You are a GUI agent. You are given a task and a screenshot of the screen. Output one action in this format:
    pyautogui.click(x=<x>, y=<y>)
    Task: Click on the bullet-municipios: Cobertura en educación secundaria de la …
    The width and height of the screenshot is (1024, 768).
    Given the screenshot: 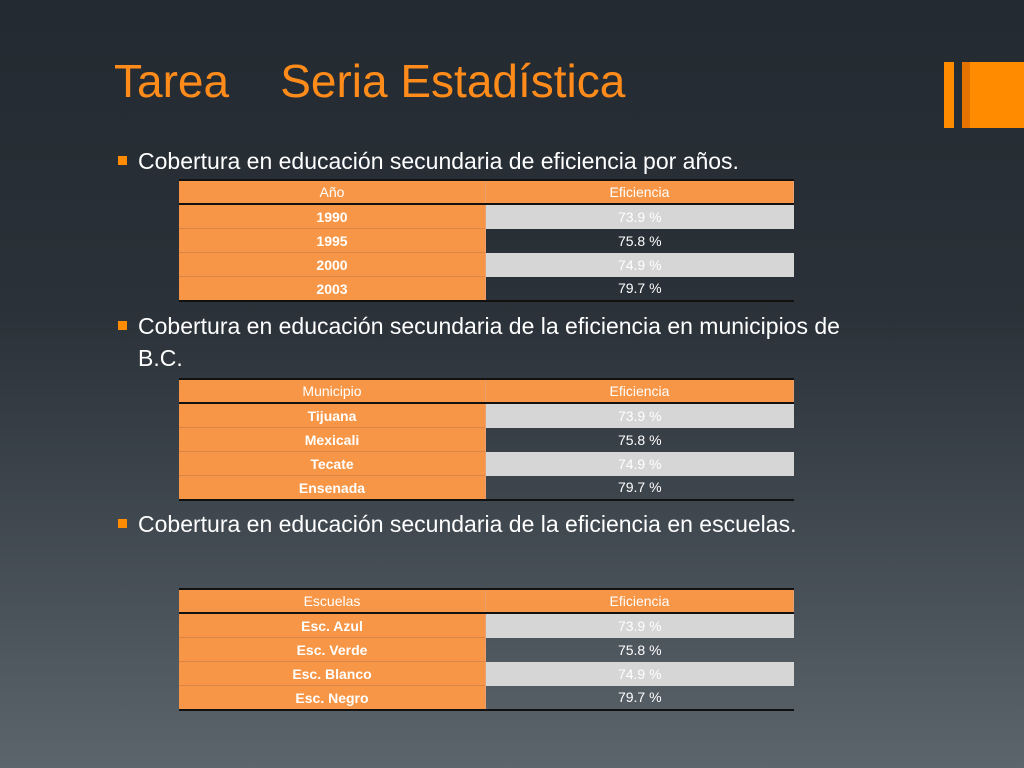 What is the action you would take?
    pyautogui.click(x=488, y=342)
    